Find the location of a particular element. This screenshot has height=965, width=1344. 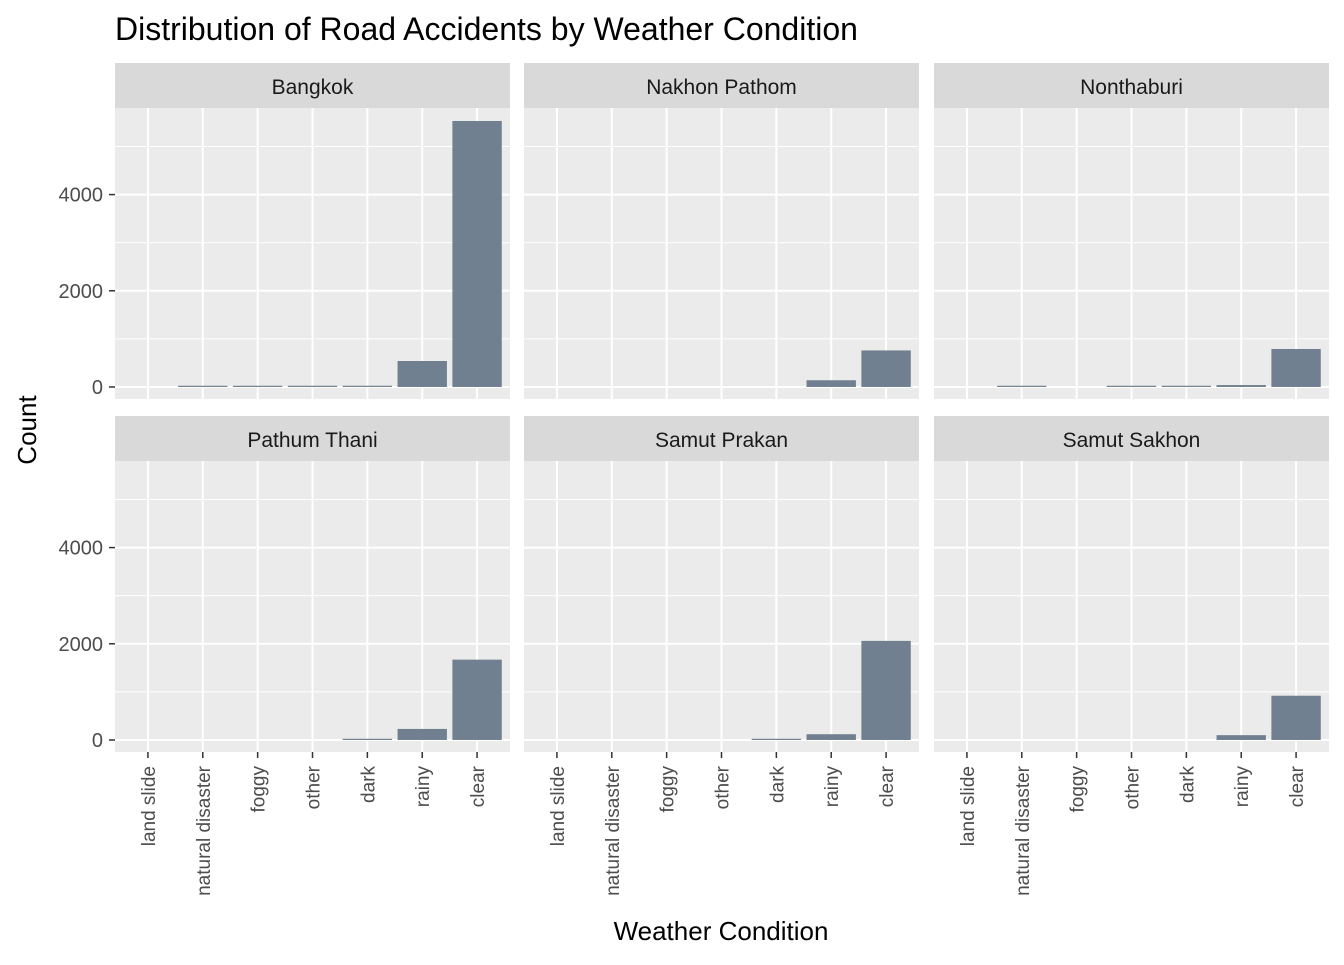

bar-foggy is located at coordinates (257, 386).